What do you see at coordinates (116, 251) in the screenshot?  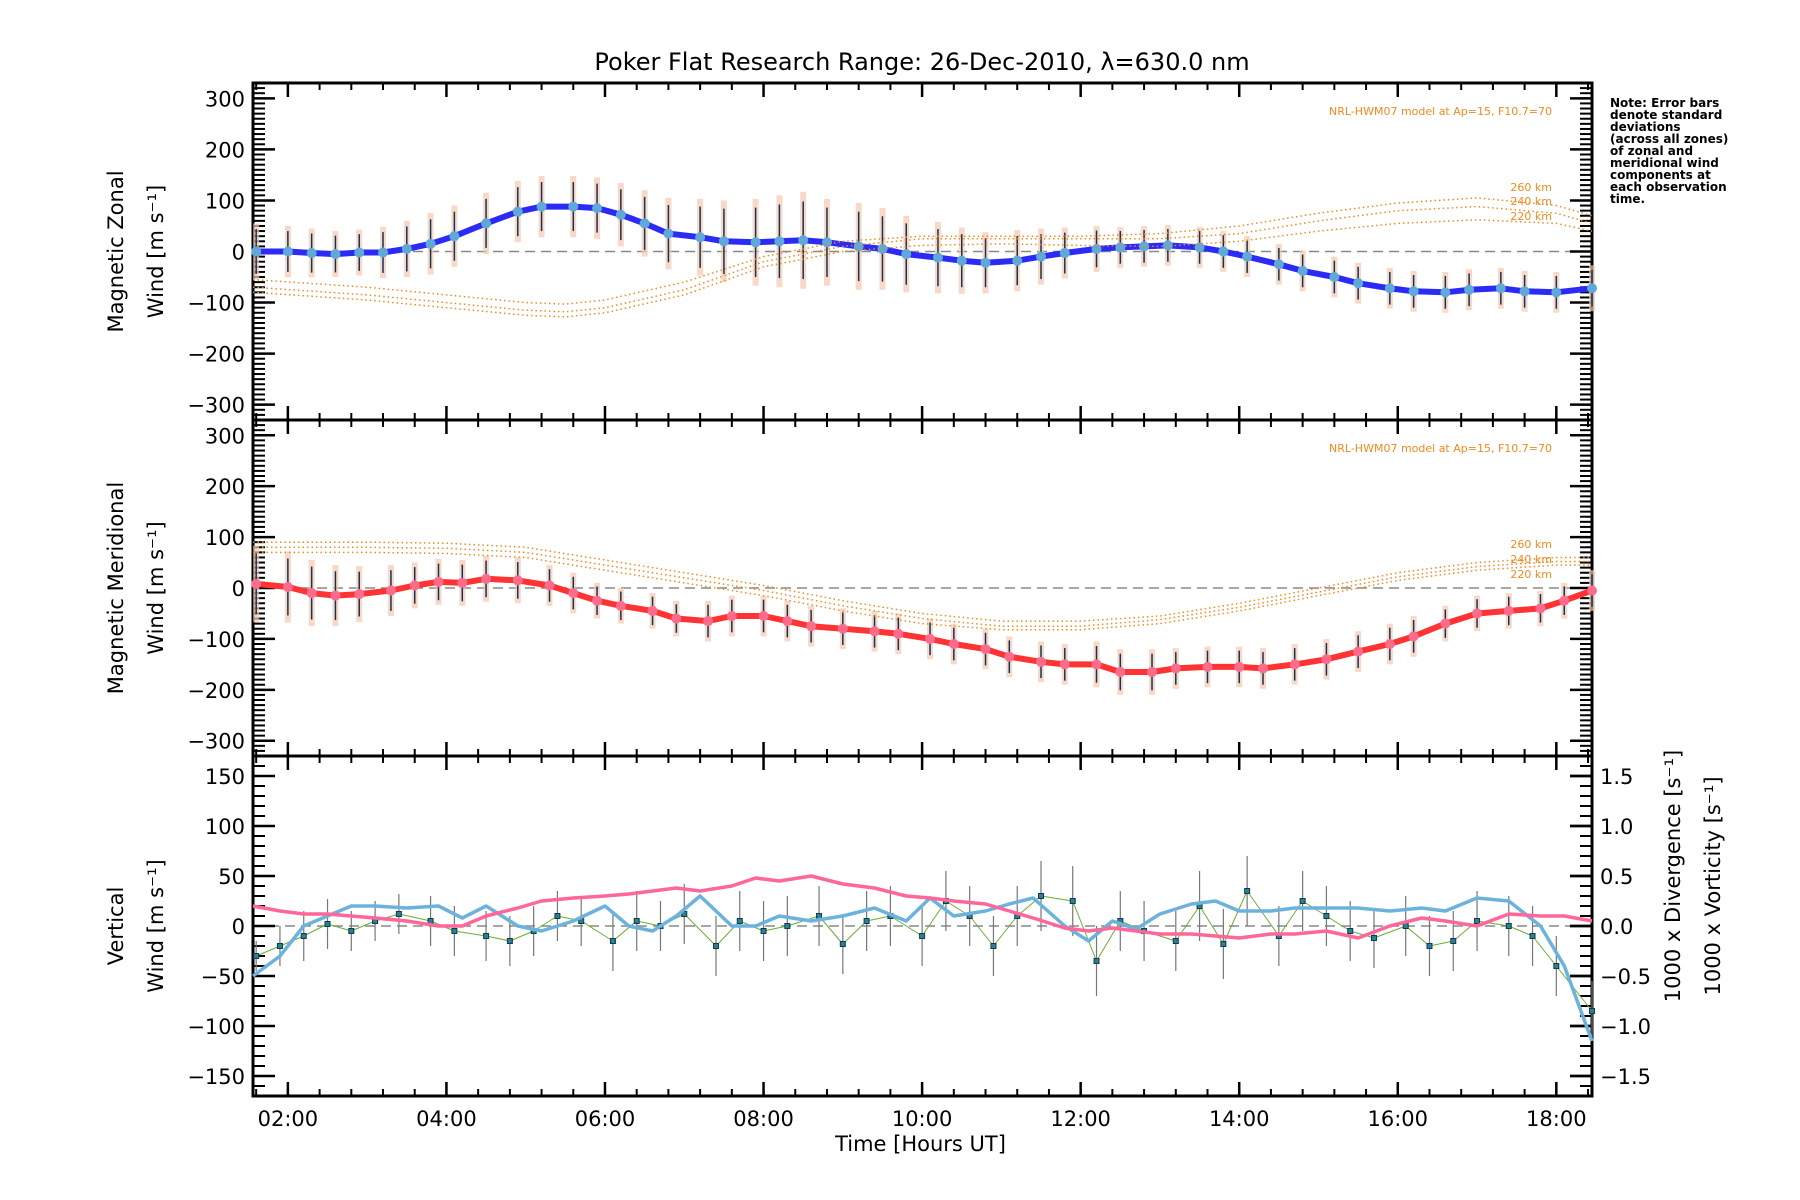 I see `y-axis-label-line1: Magnetic Zonal` at bounding box center [116, 251].